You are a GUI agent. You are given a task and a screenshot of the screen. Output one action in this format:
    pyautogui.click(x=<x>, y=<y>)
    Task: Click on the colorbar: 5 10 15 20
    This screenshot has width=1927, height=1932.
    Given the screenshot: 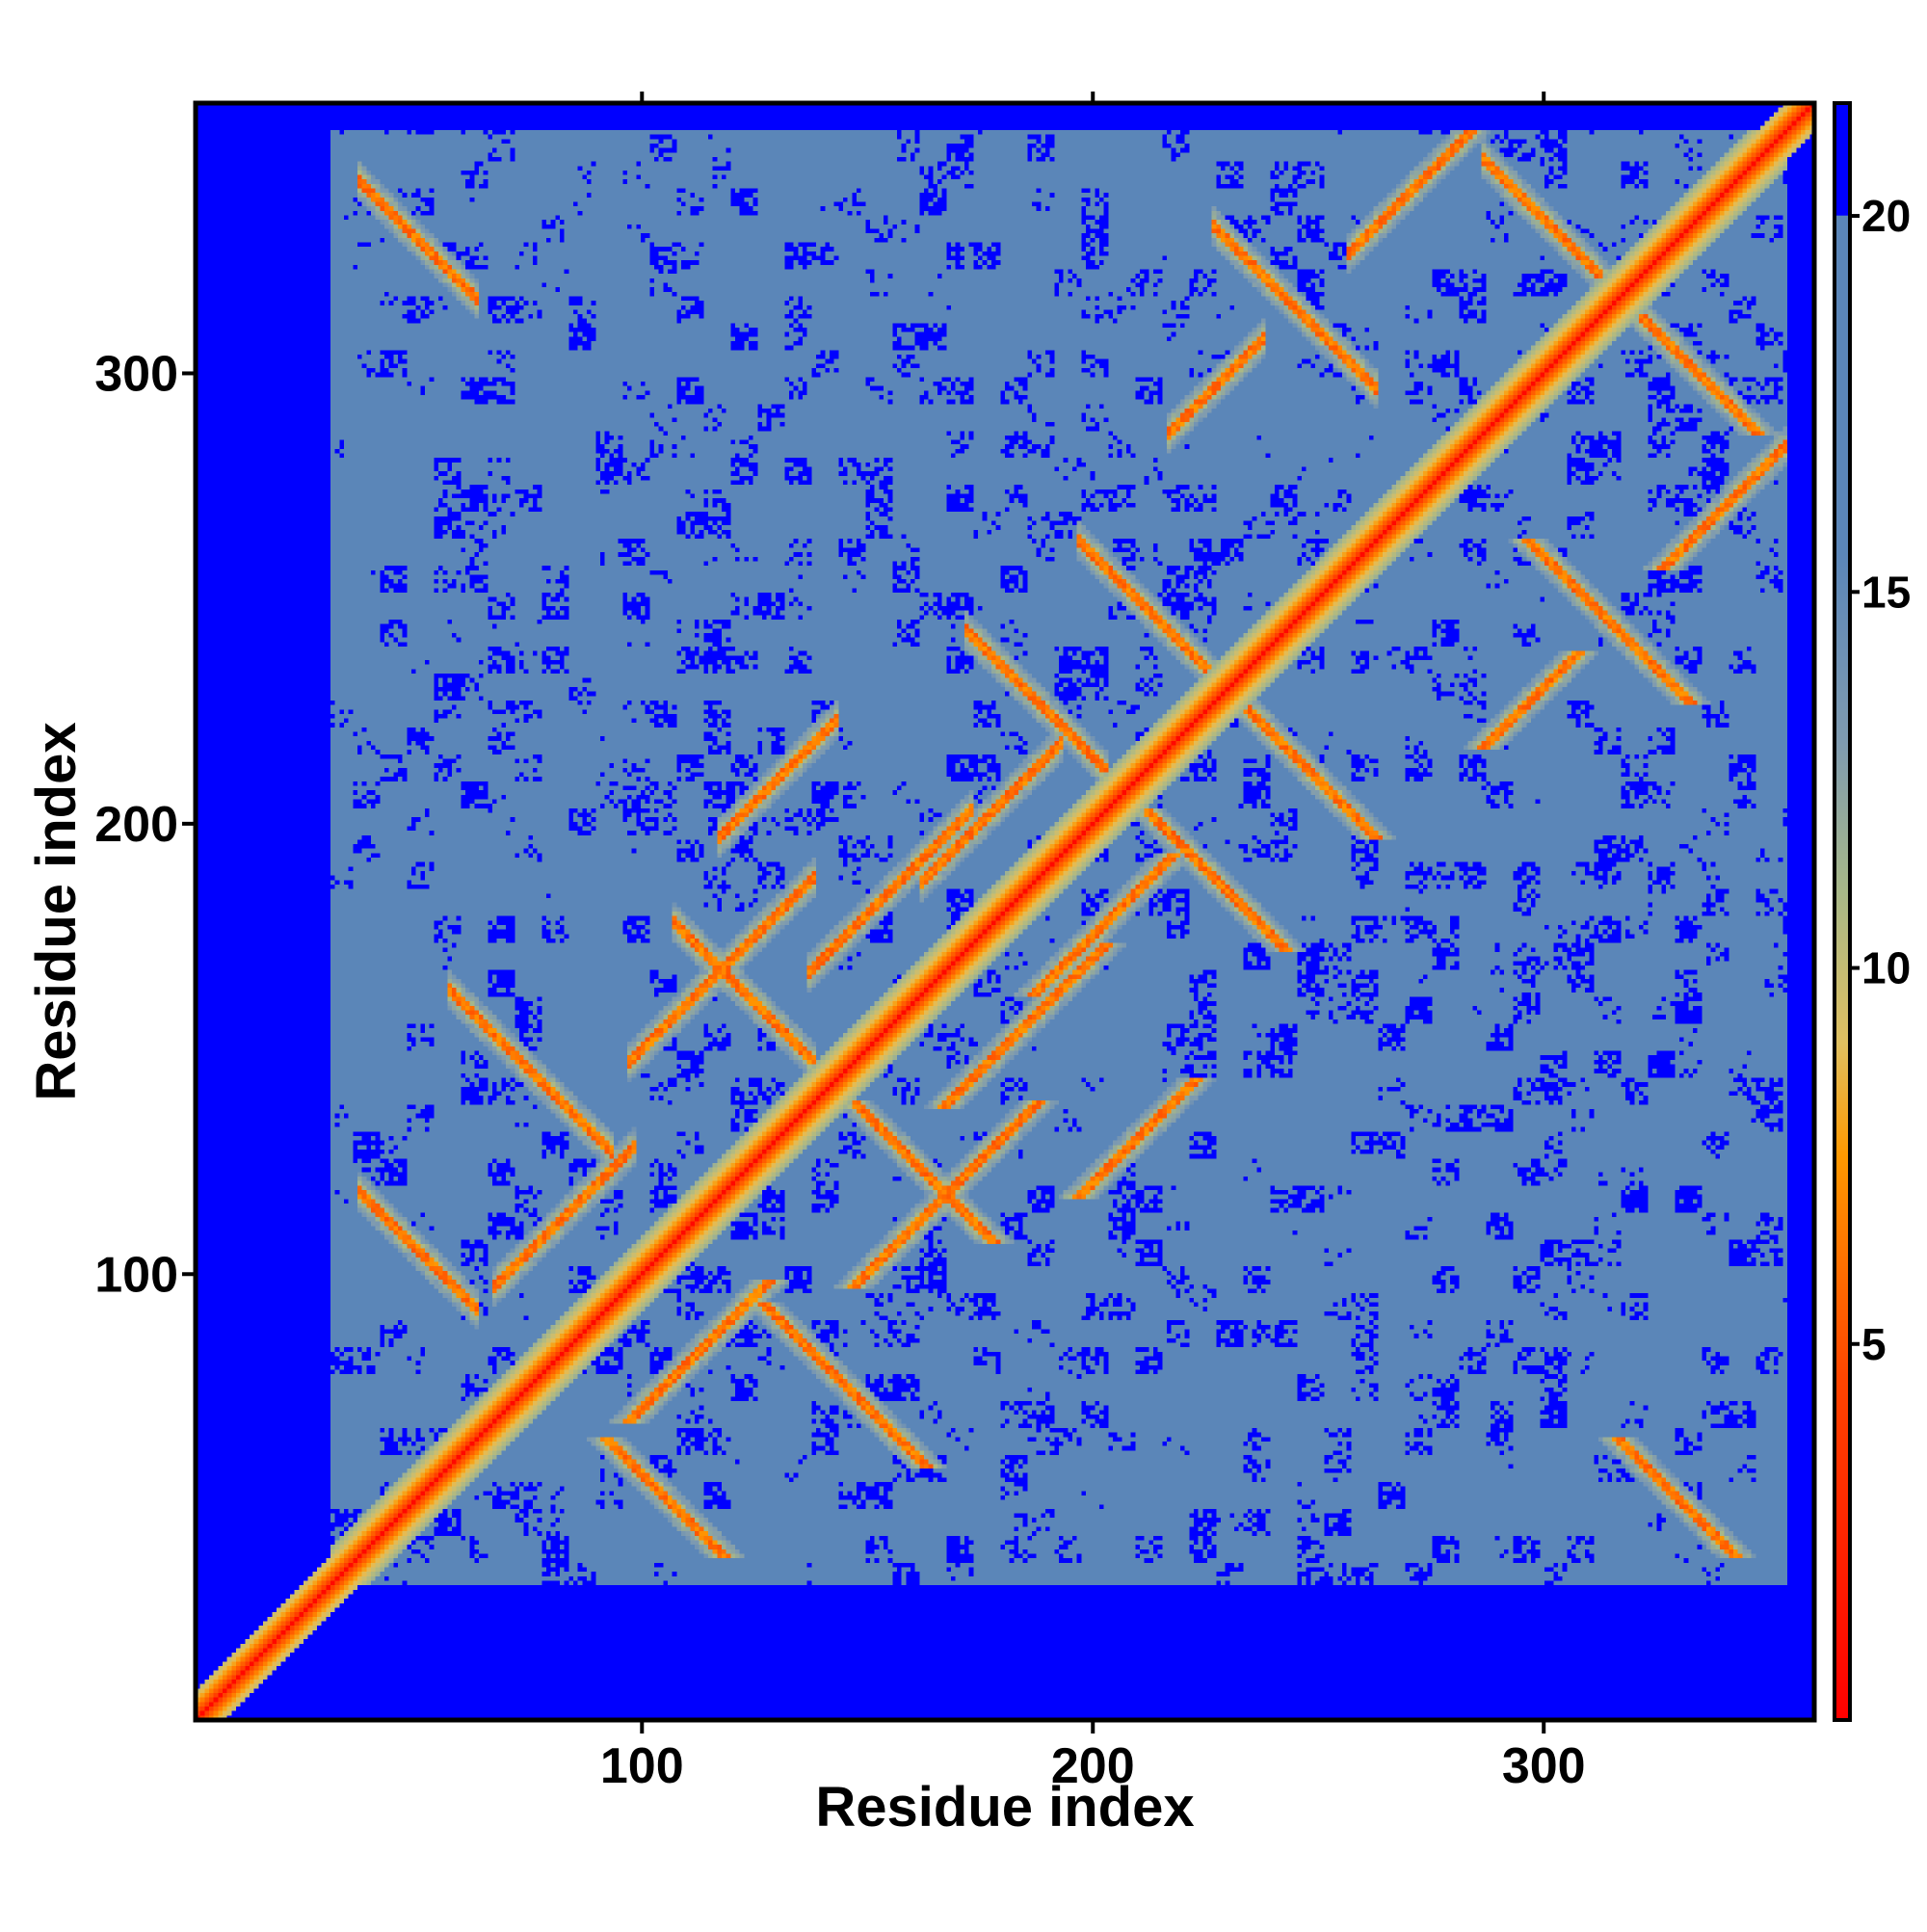 What is the action you would take?
    pyautogui.click(x=1872, y=911)
    